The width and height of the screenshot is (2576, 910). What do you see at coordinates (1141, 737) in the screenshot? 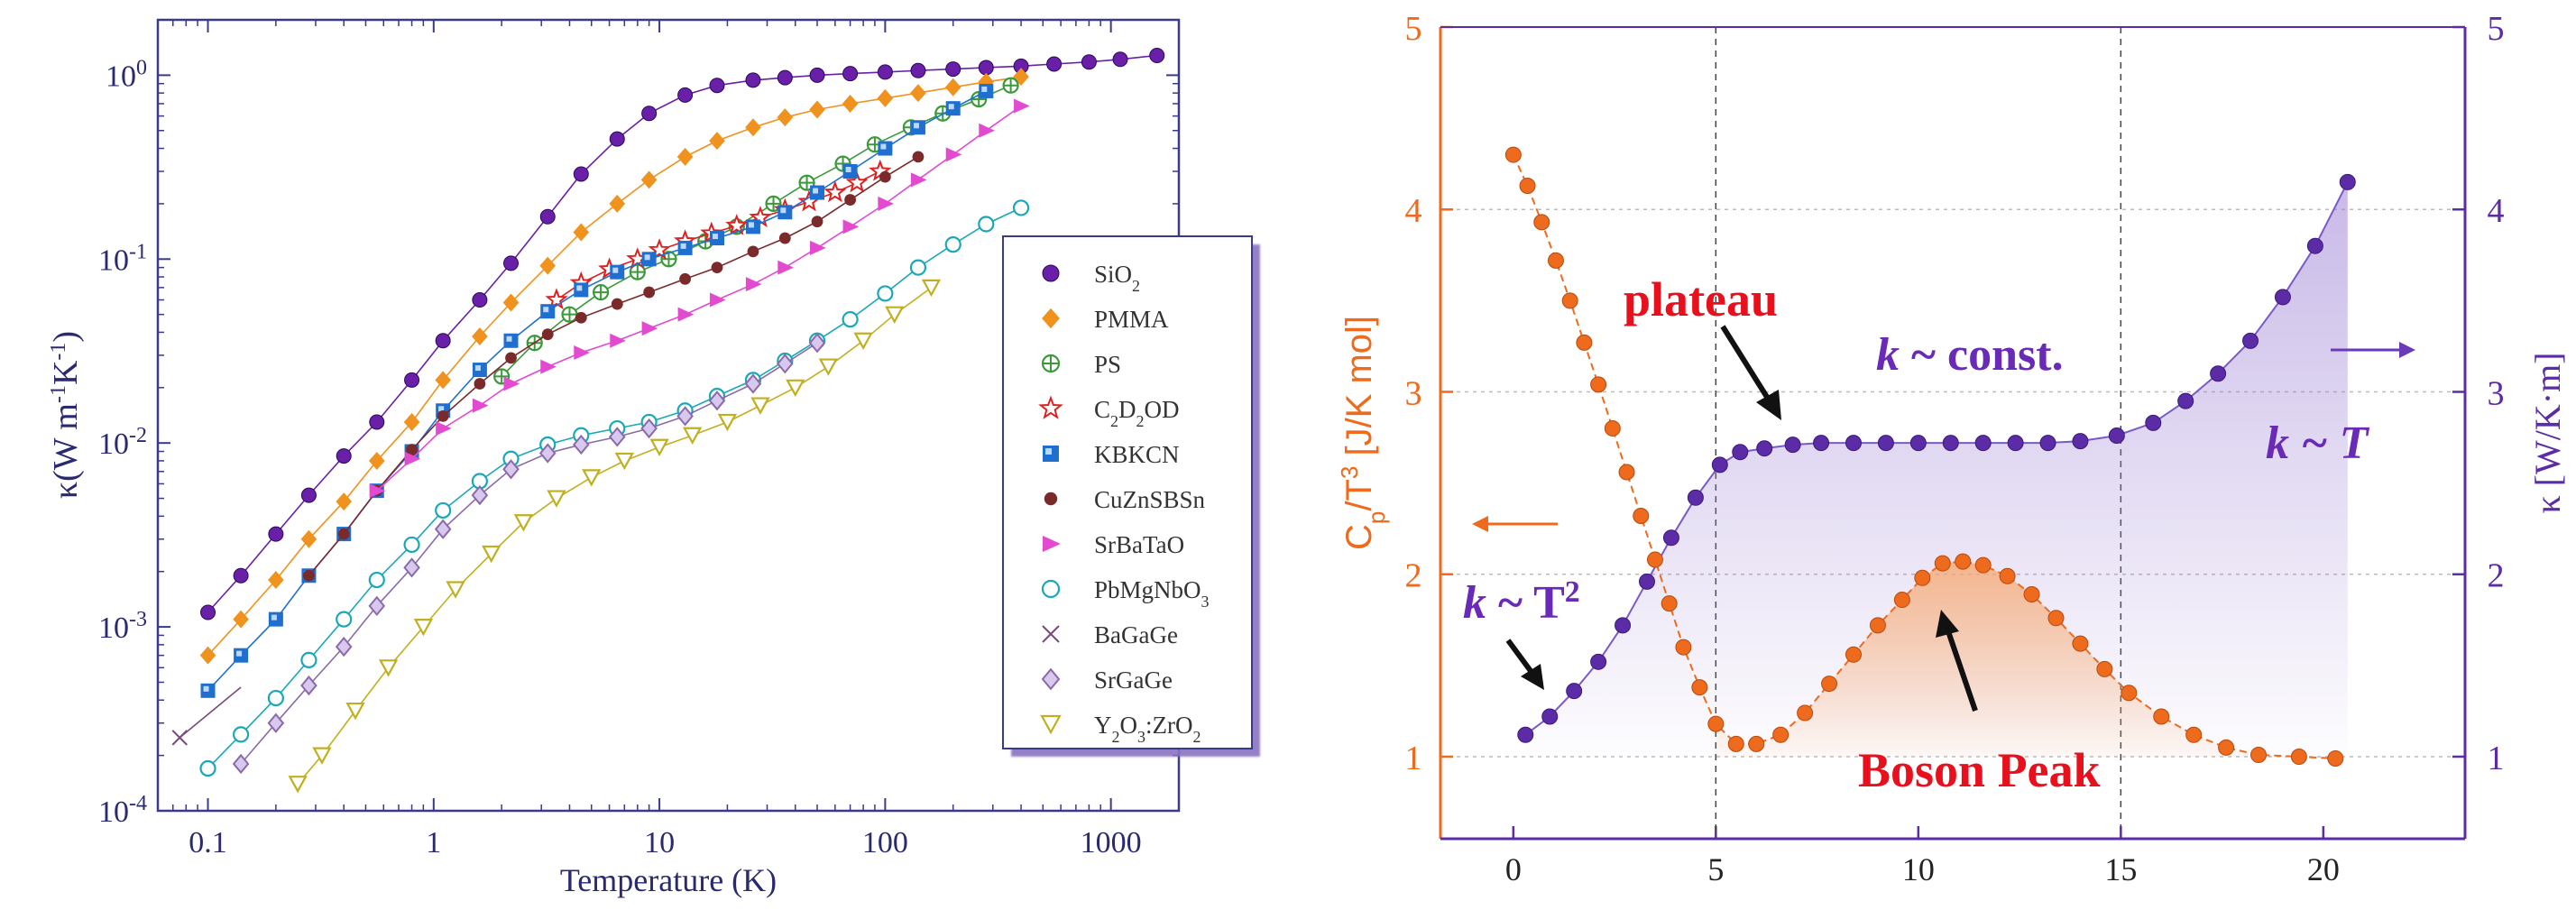
I see `legend-label-sub: 3` at bounding box center [1141, 737].